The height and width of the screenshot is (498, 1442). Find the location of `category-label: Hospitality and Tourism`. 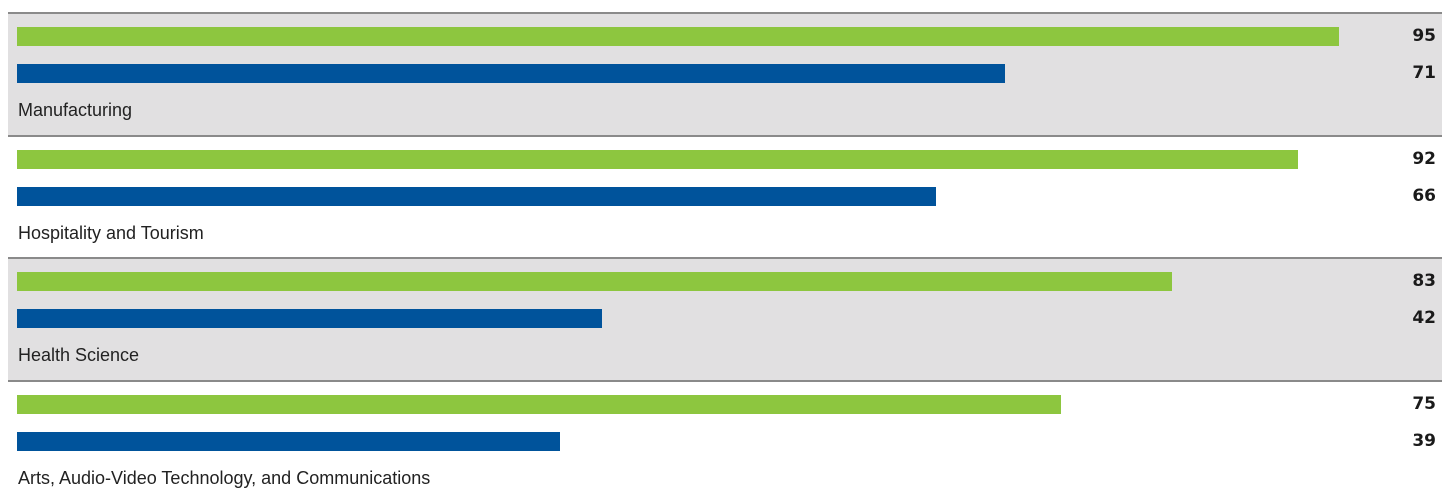

category-label: Hospitality and Tourism is located at coordinates (111, 233).